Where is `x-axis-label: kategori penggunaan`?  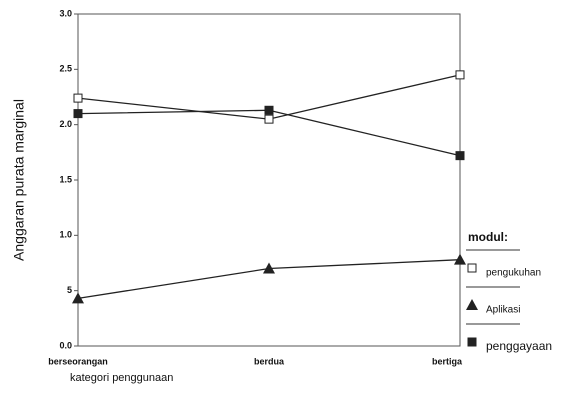 x-axis-label: kategori penggunaan is located at coordinates (121, 378).